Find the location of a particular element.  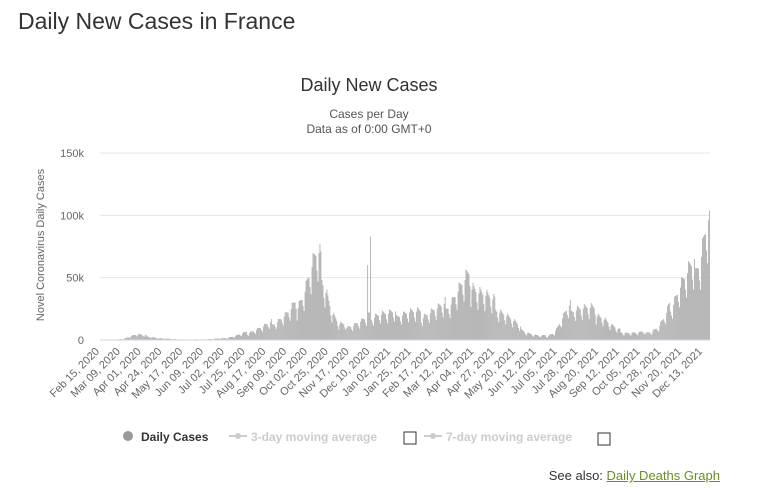

y-tick-label: 0 is located at coordinates (81, 341).